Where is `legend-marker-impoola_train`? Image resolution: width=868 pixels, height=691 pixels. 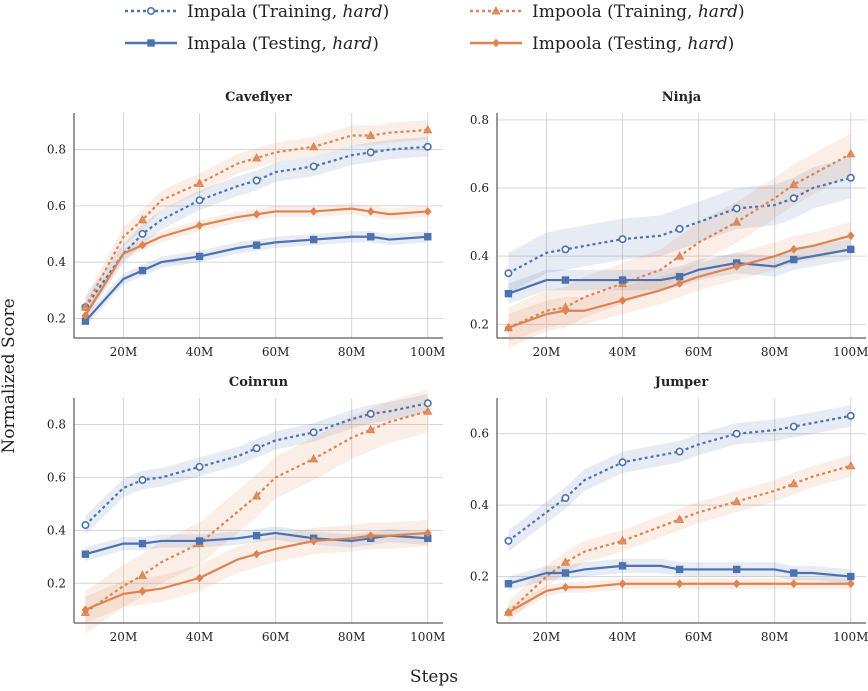 legend-marker-impoola_train is located at coordinates (496, 10).